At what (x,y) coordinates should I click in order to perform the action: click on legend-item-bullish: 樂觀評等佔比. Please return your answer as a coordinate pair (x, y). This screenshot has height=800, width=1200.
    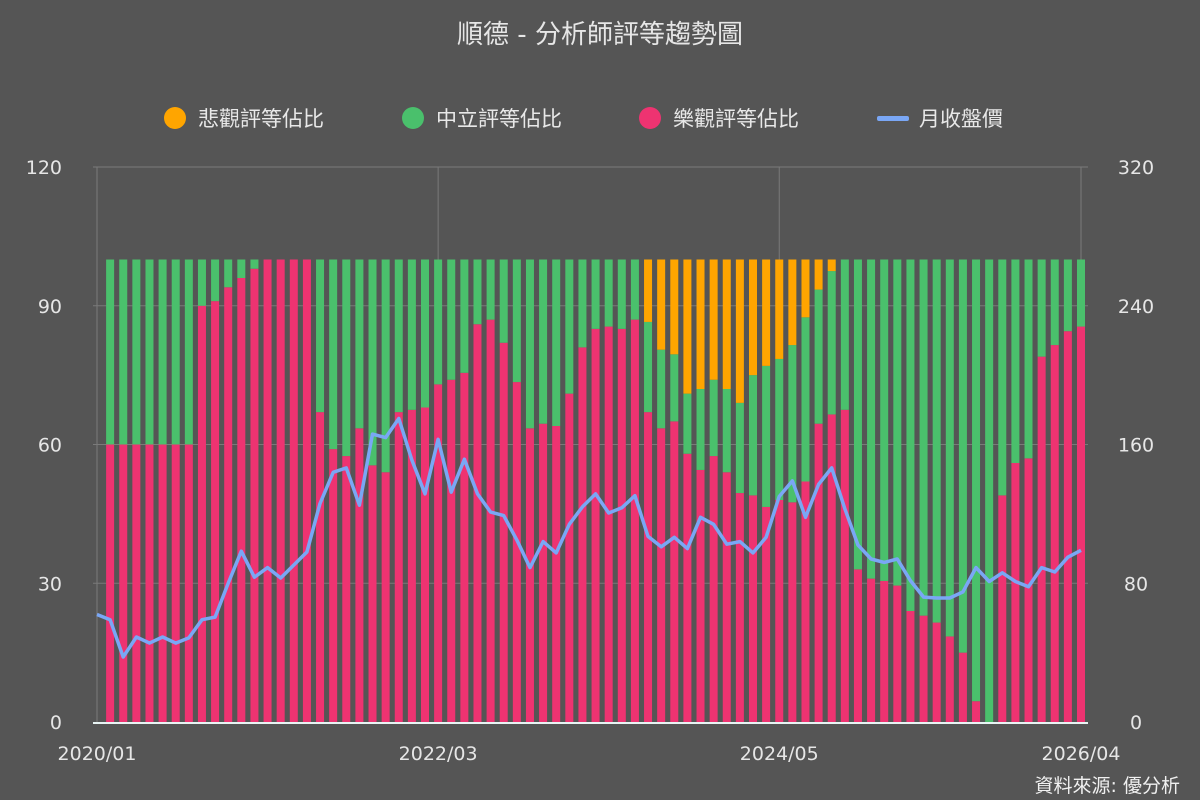
    Looking at the image, I should click on (719, 118).